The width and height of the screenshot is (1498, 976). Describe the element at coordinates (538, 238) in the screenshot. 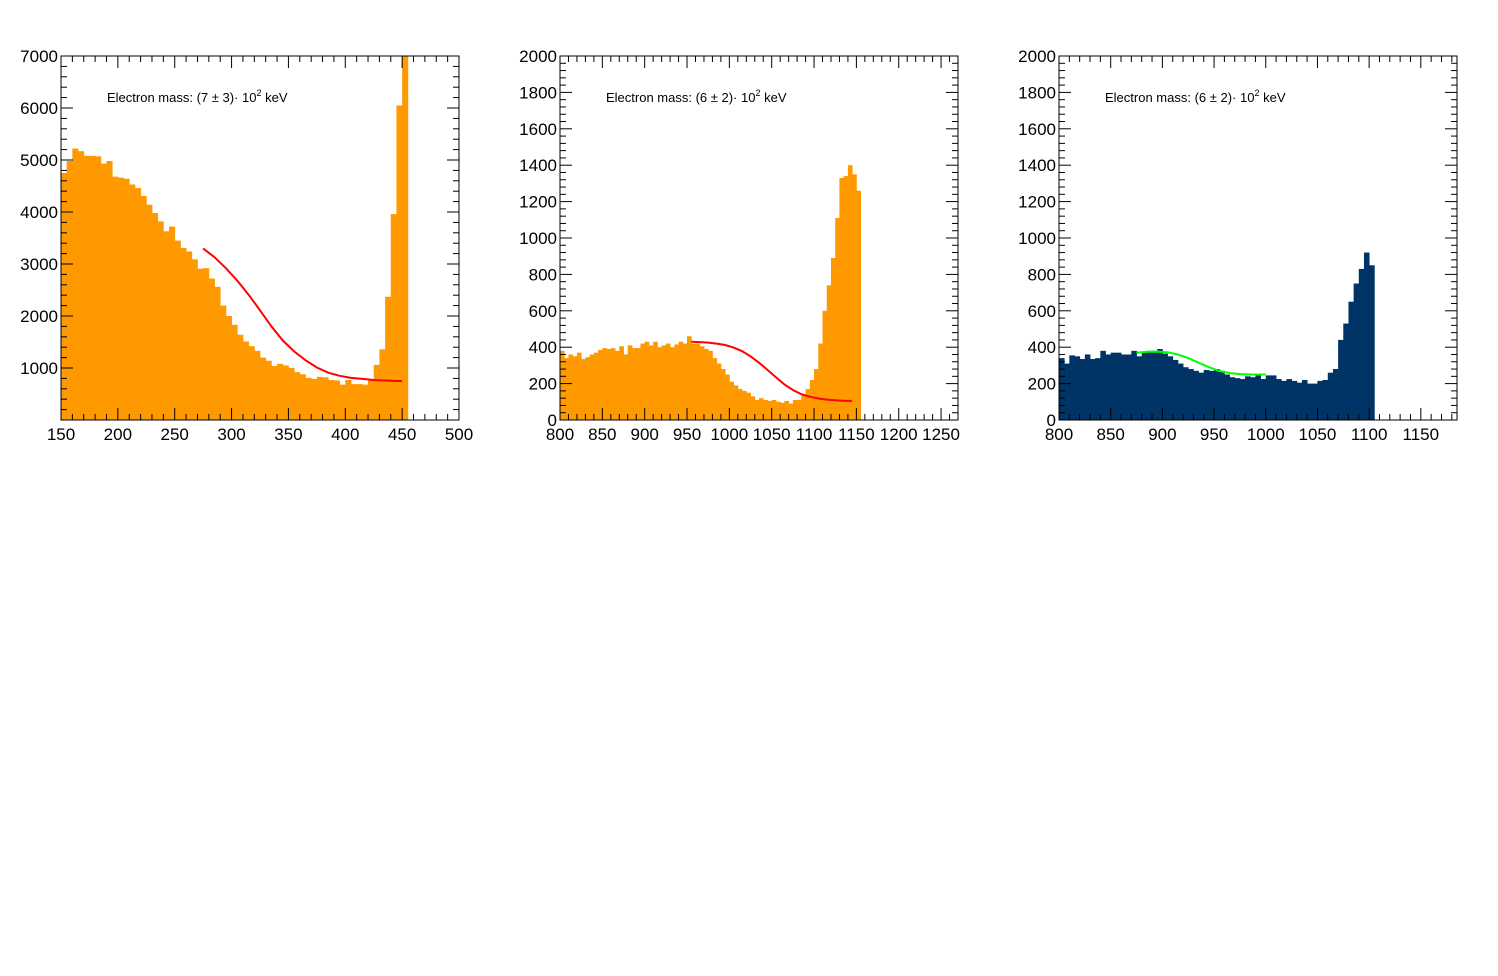

I see `y-tick-label: 1000` at that location.